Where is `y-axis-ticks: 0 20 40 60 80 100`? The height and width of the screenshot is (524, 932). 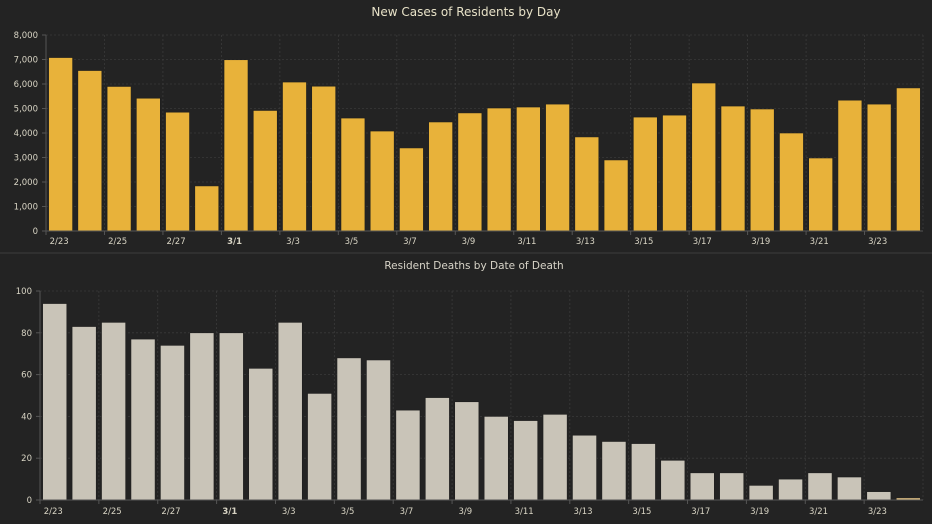
y-axis-ticks: 0 20 40 60 80 100 is located at coordinates (28, 396).